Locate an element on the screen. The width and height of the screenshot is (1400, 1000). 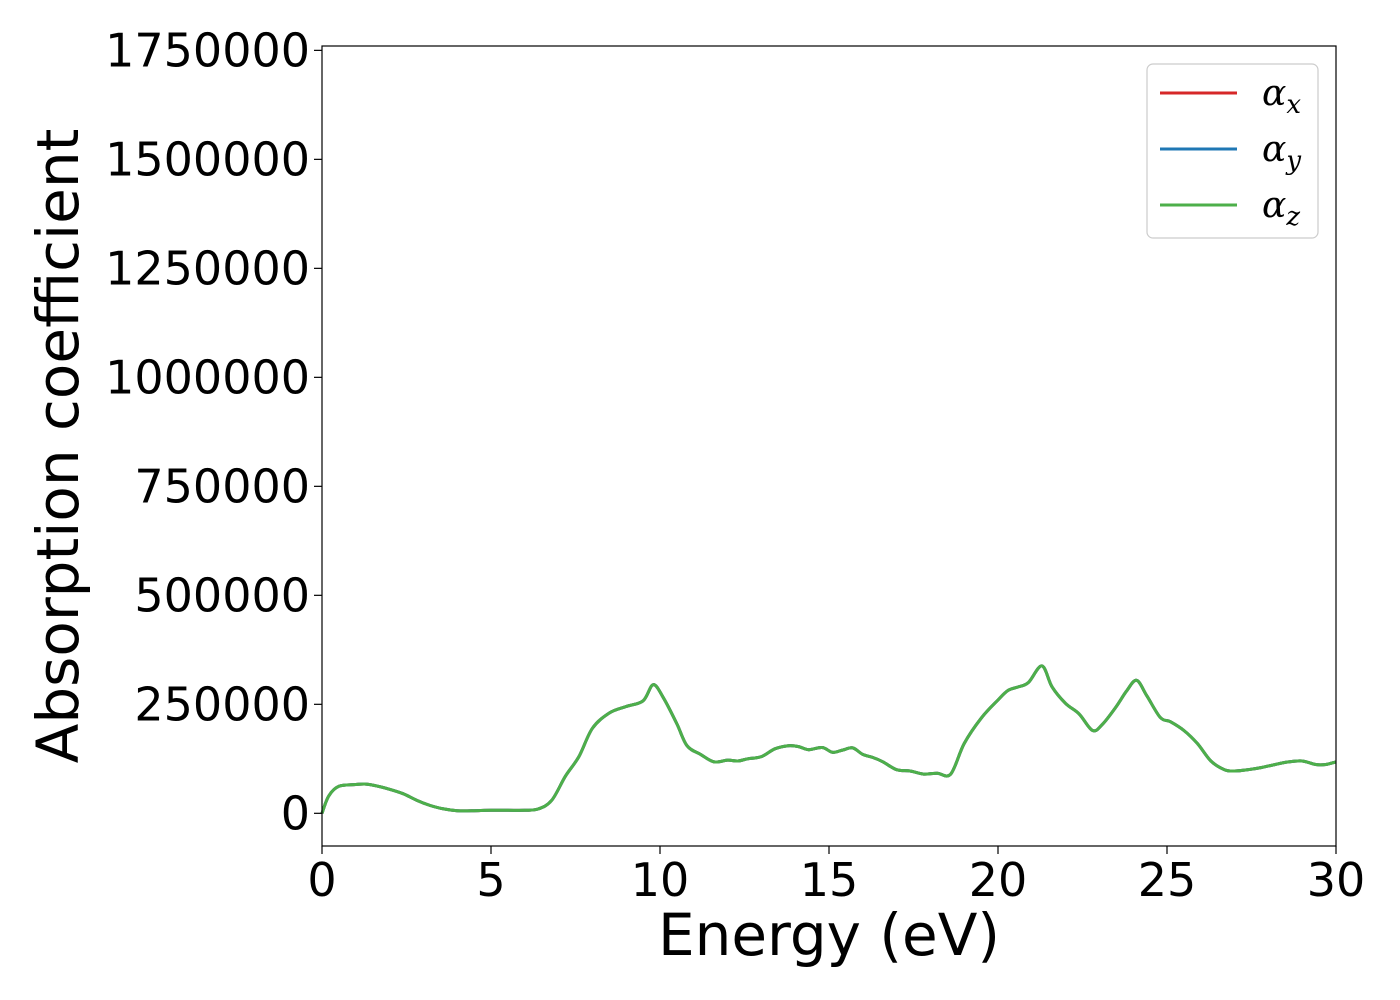
series-line-alpha-z is located at coordinates (828, 739).